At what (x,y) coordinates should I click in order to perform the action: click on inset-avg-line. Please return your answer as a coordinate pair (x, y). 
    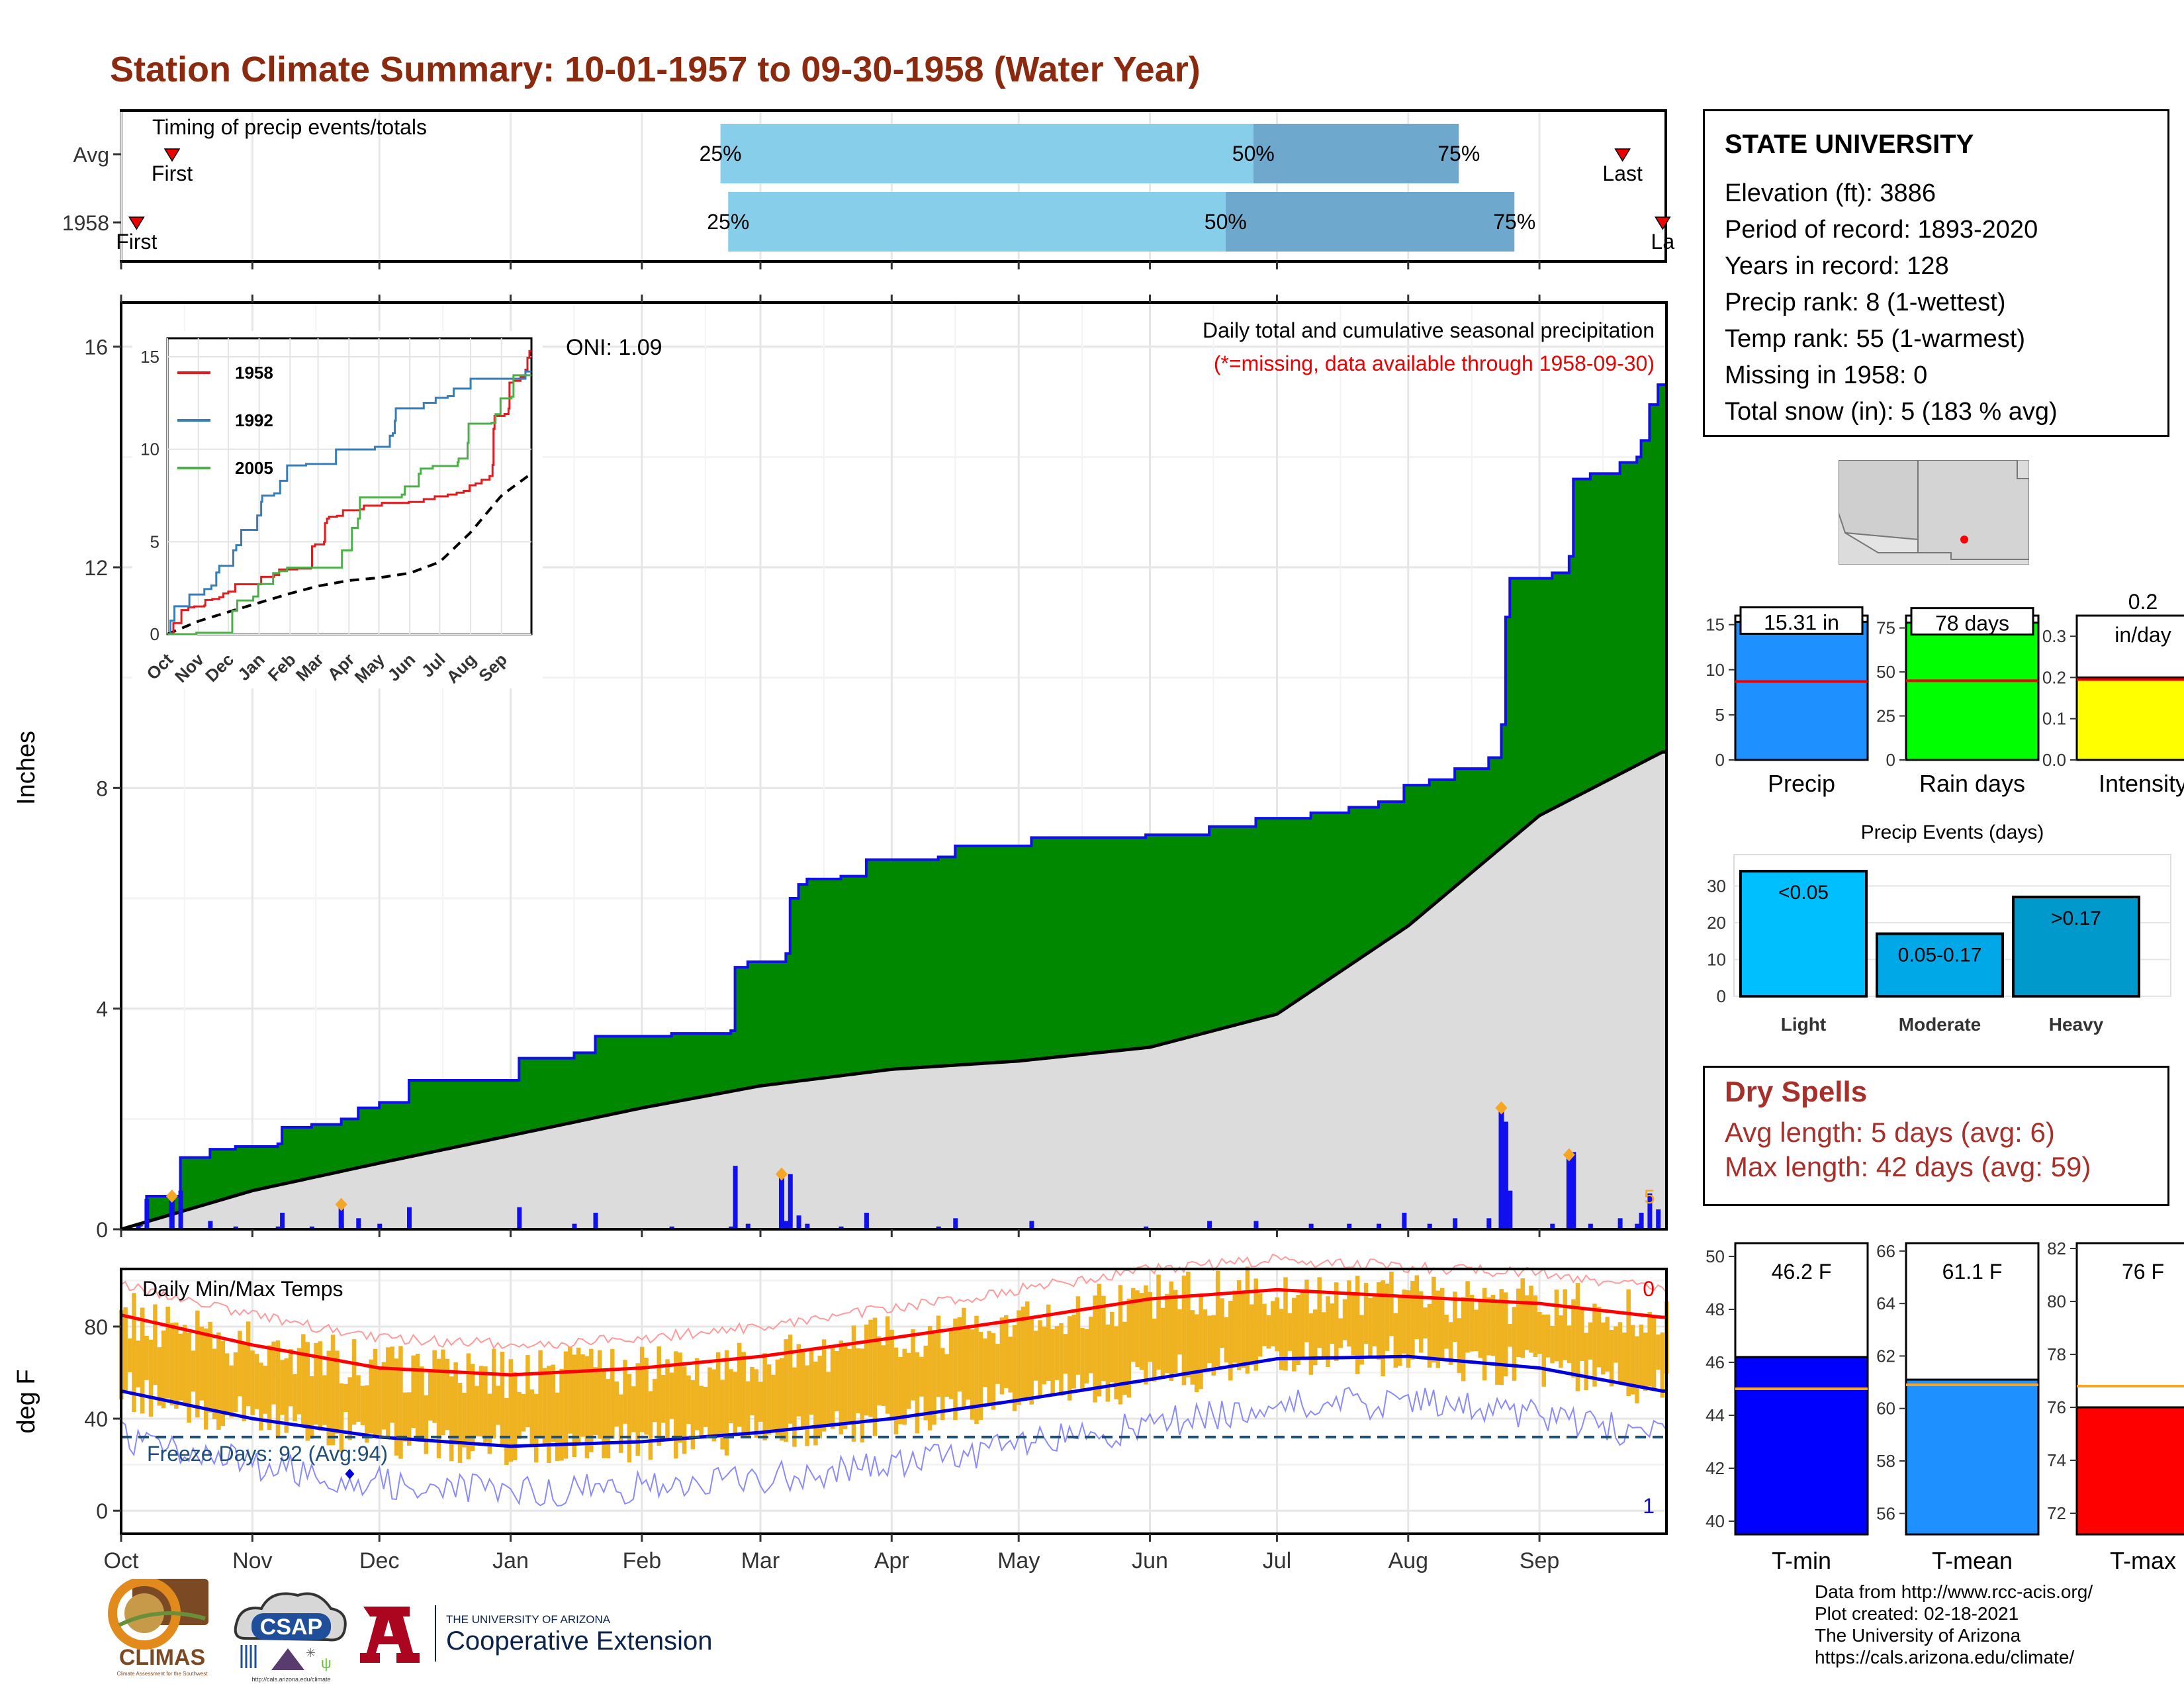
    Looking at the image, I should click on (349, 554).